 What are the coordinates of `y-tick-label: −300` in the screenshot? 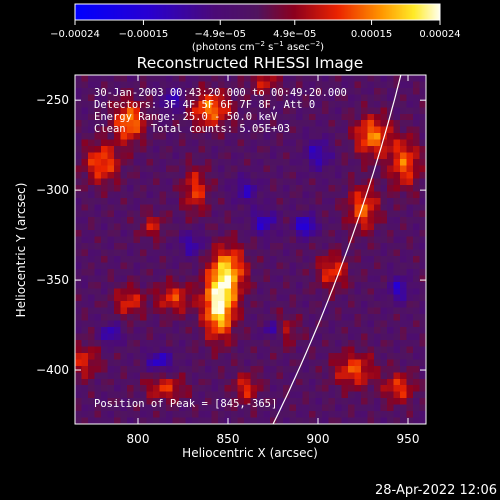 It's located at (52, 190).